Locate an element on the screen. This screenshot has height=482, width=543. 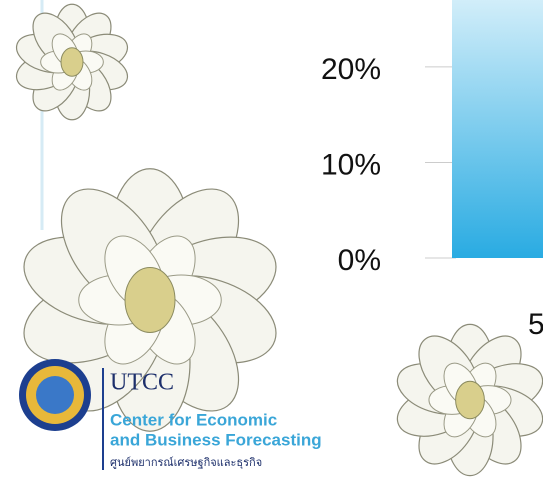
logo-line1: Center for Economic is located at coordinates (193, 419).